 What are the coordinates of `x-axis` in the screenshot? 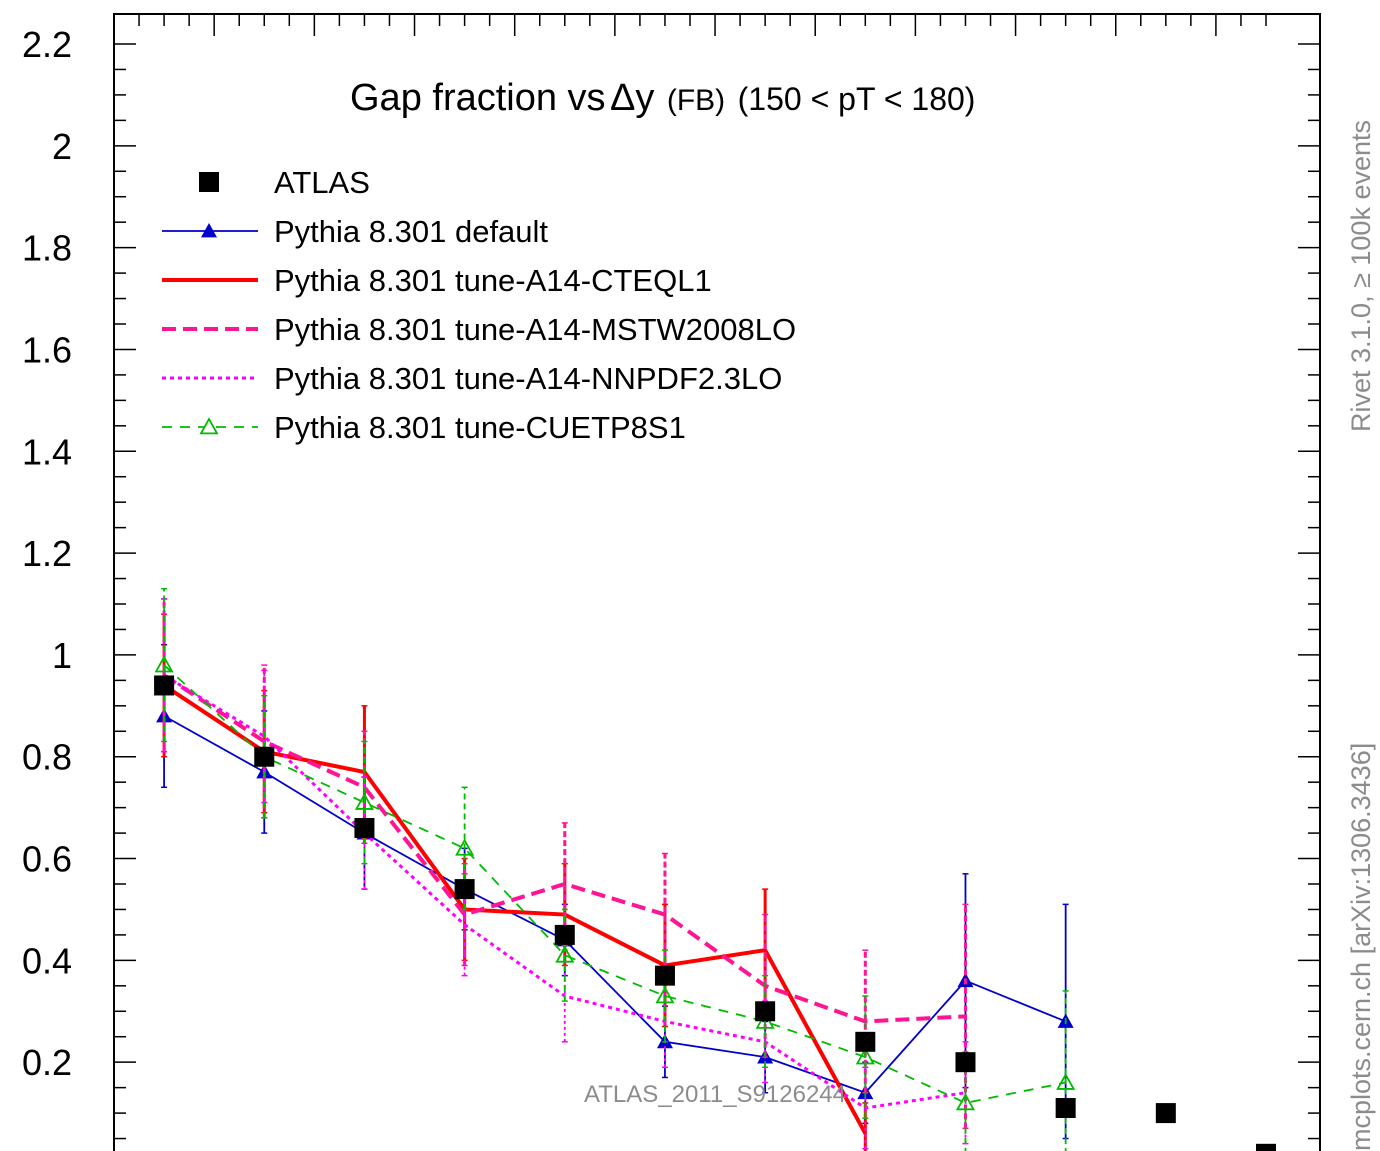 It's located at (690, 25).